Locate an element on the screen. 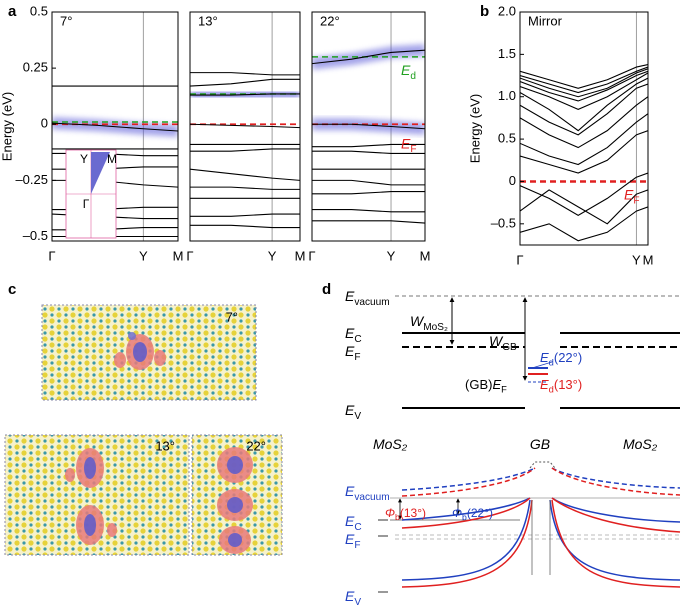  label: MoS₂ is located at coordinates (640, 444).